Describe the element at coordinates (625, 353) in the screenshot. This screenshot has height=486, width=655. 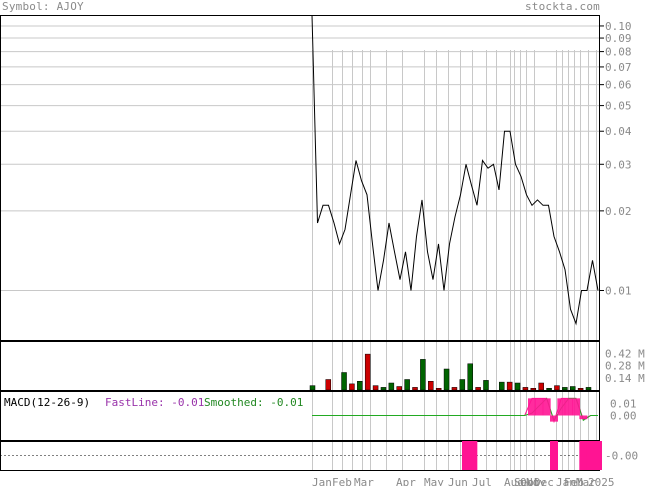
I see `volume-y-tick-label: 0.42 M` at that location.